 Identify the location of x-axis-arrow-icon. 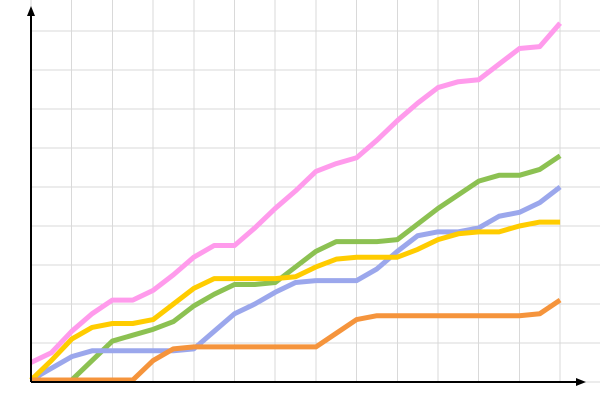
(581, 382).